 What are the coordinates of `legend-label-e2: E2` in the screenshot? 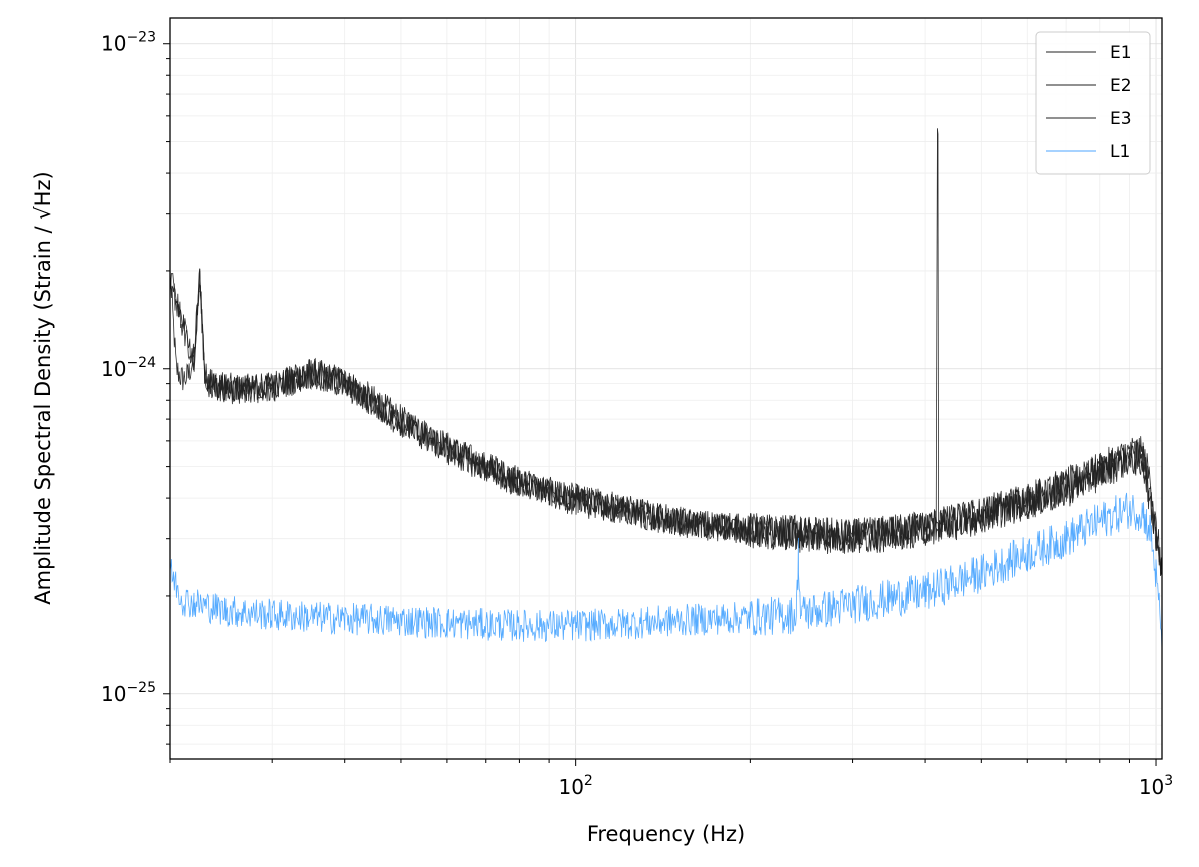 It's located at (1121, 86).